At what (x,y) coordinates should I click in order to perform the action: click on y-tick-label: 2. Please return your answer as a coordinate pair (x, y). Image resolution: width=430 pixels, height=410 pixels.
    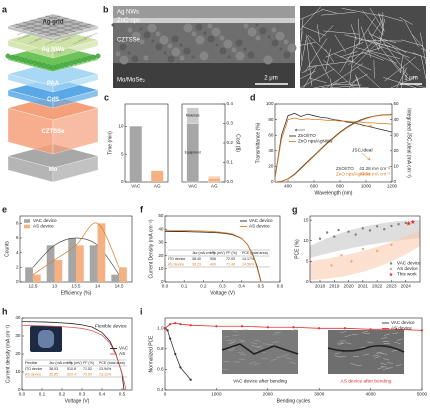
    Looking at the image, I should click on (17, 267).